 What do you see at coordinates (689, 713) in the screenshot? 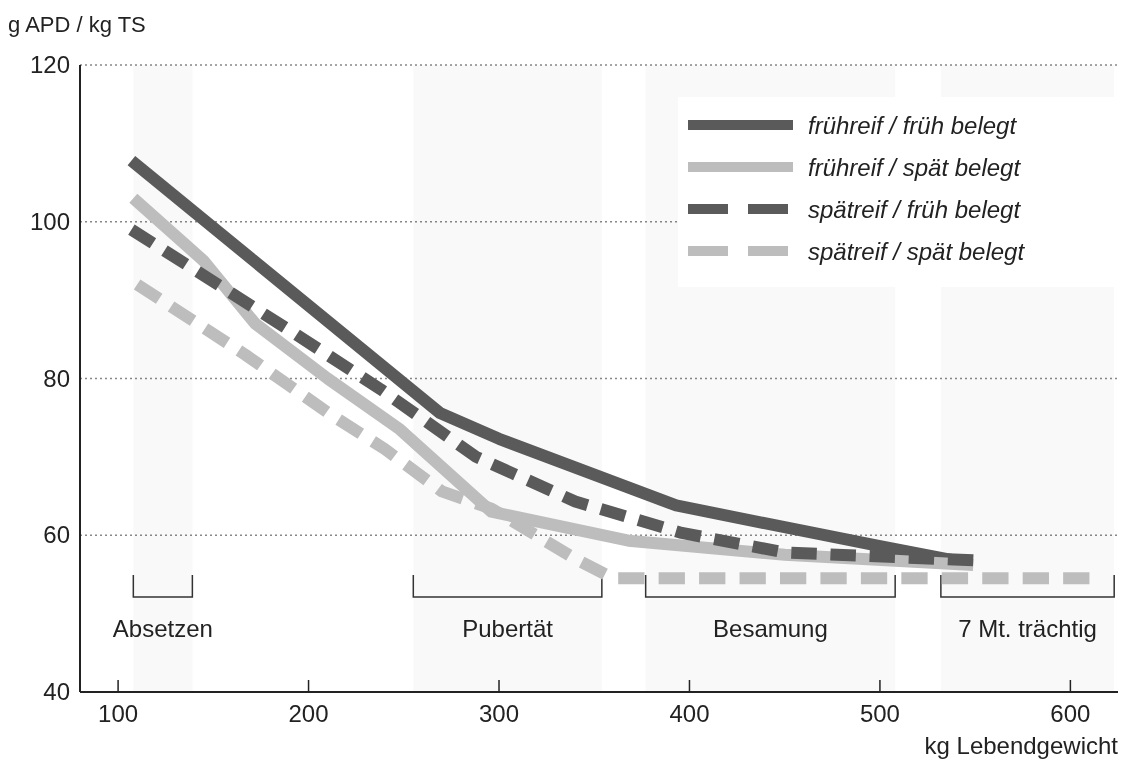
I see `x-tick-label: 400` at bounding box center [689, 713].